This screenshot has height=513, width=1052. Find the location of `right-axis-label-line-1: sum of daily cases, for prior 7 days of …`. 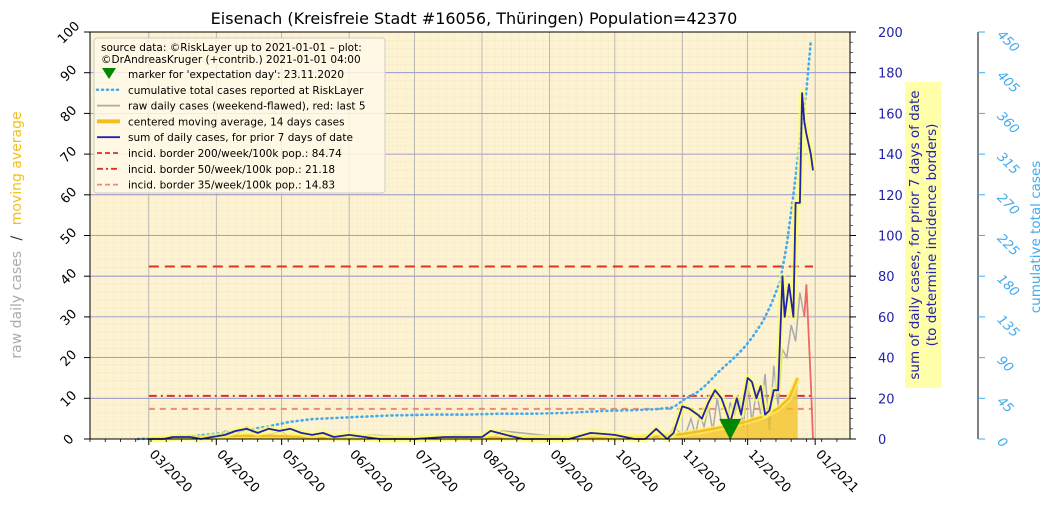

right-axis-label-line-1: sum of daily cases, for prior 7 days of … is located at coordinates (915, 234).